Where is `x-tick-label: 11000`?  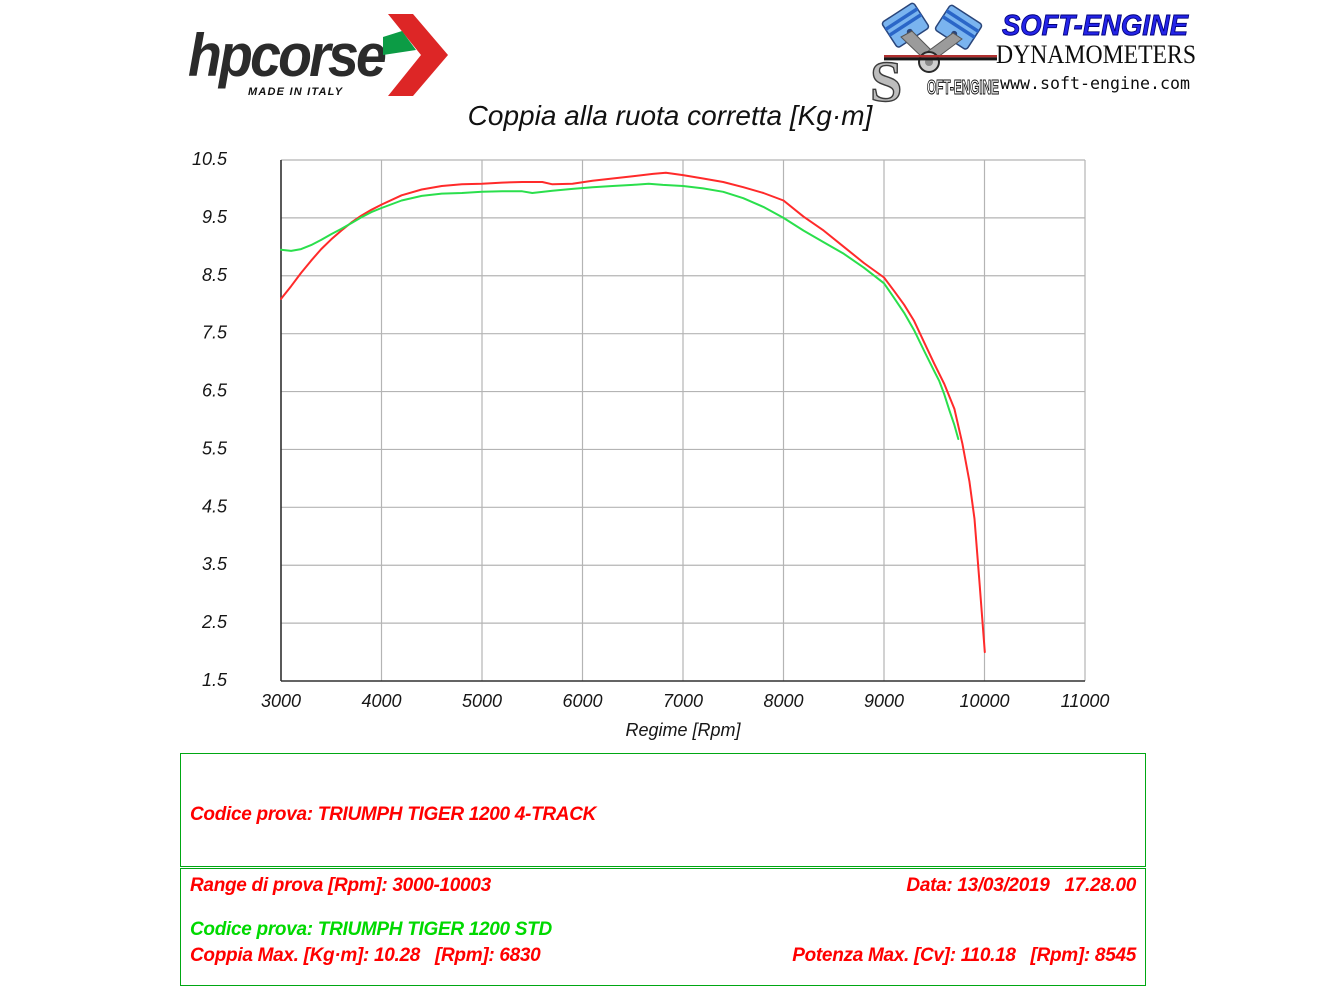
x-tick-label: 11000 is located at coordinates (1085, 701).